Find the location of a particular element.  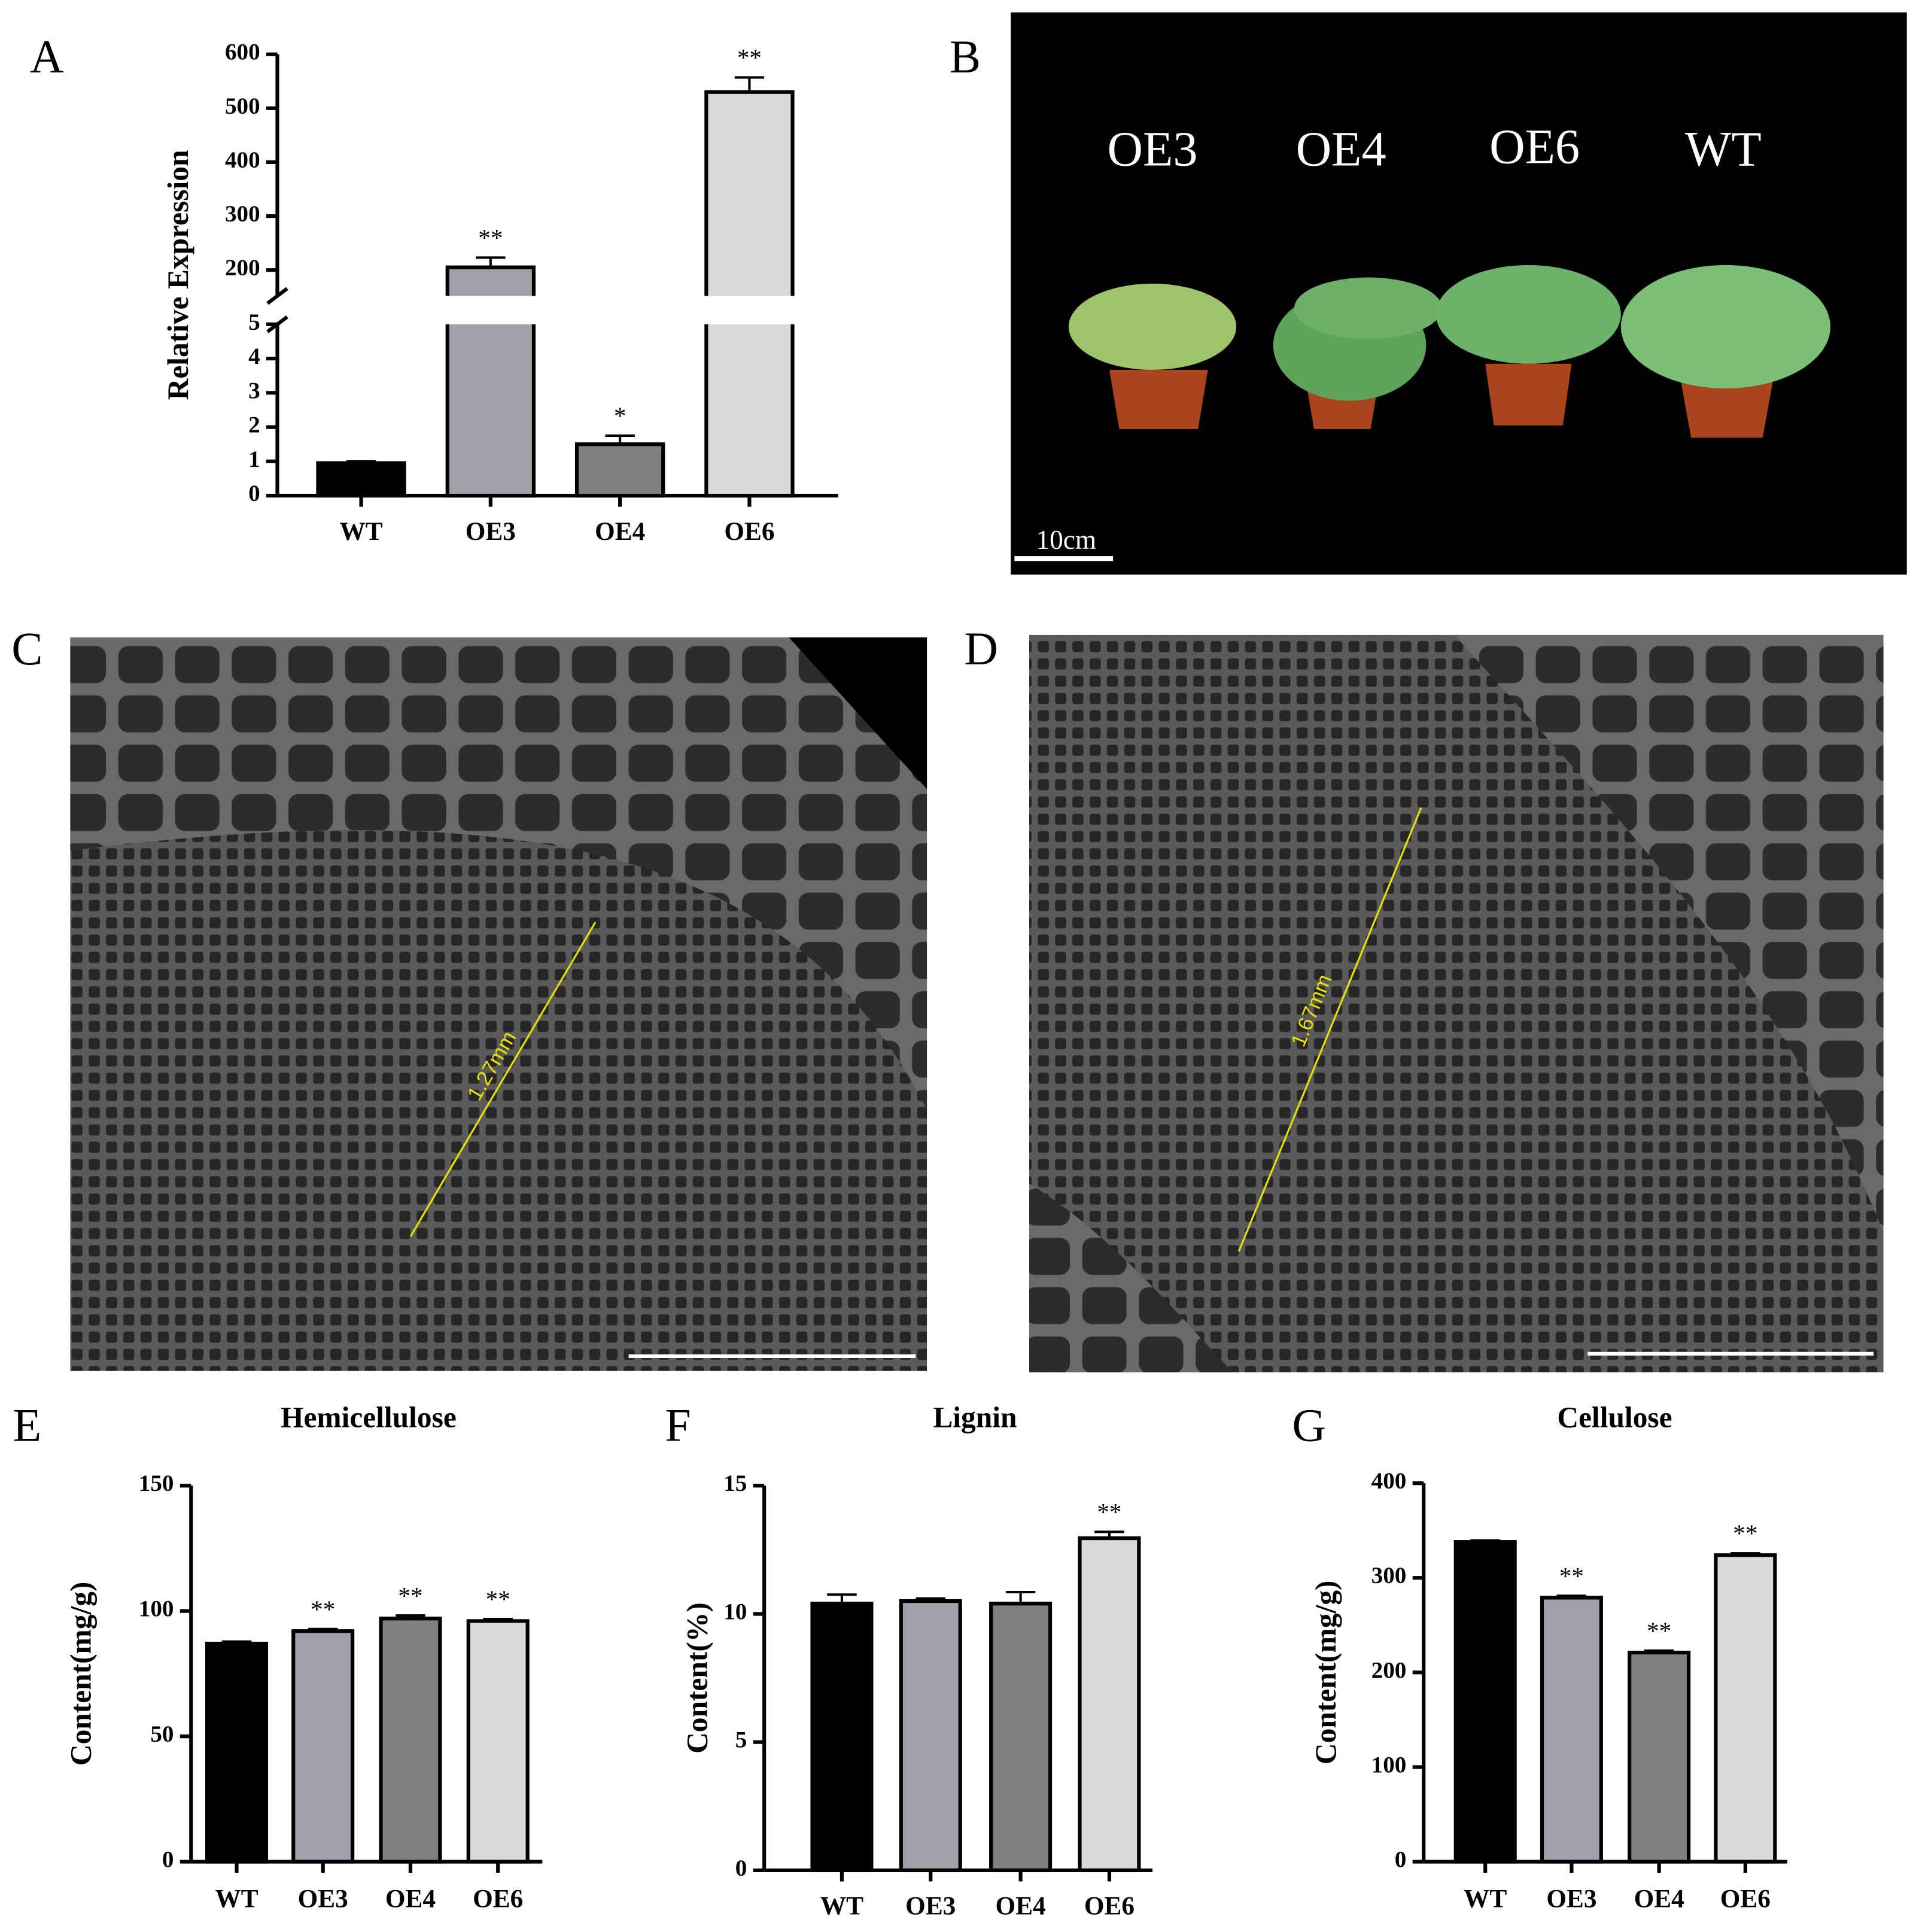

photo-label: OE6 is located at coordinates (1534, 146).